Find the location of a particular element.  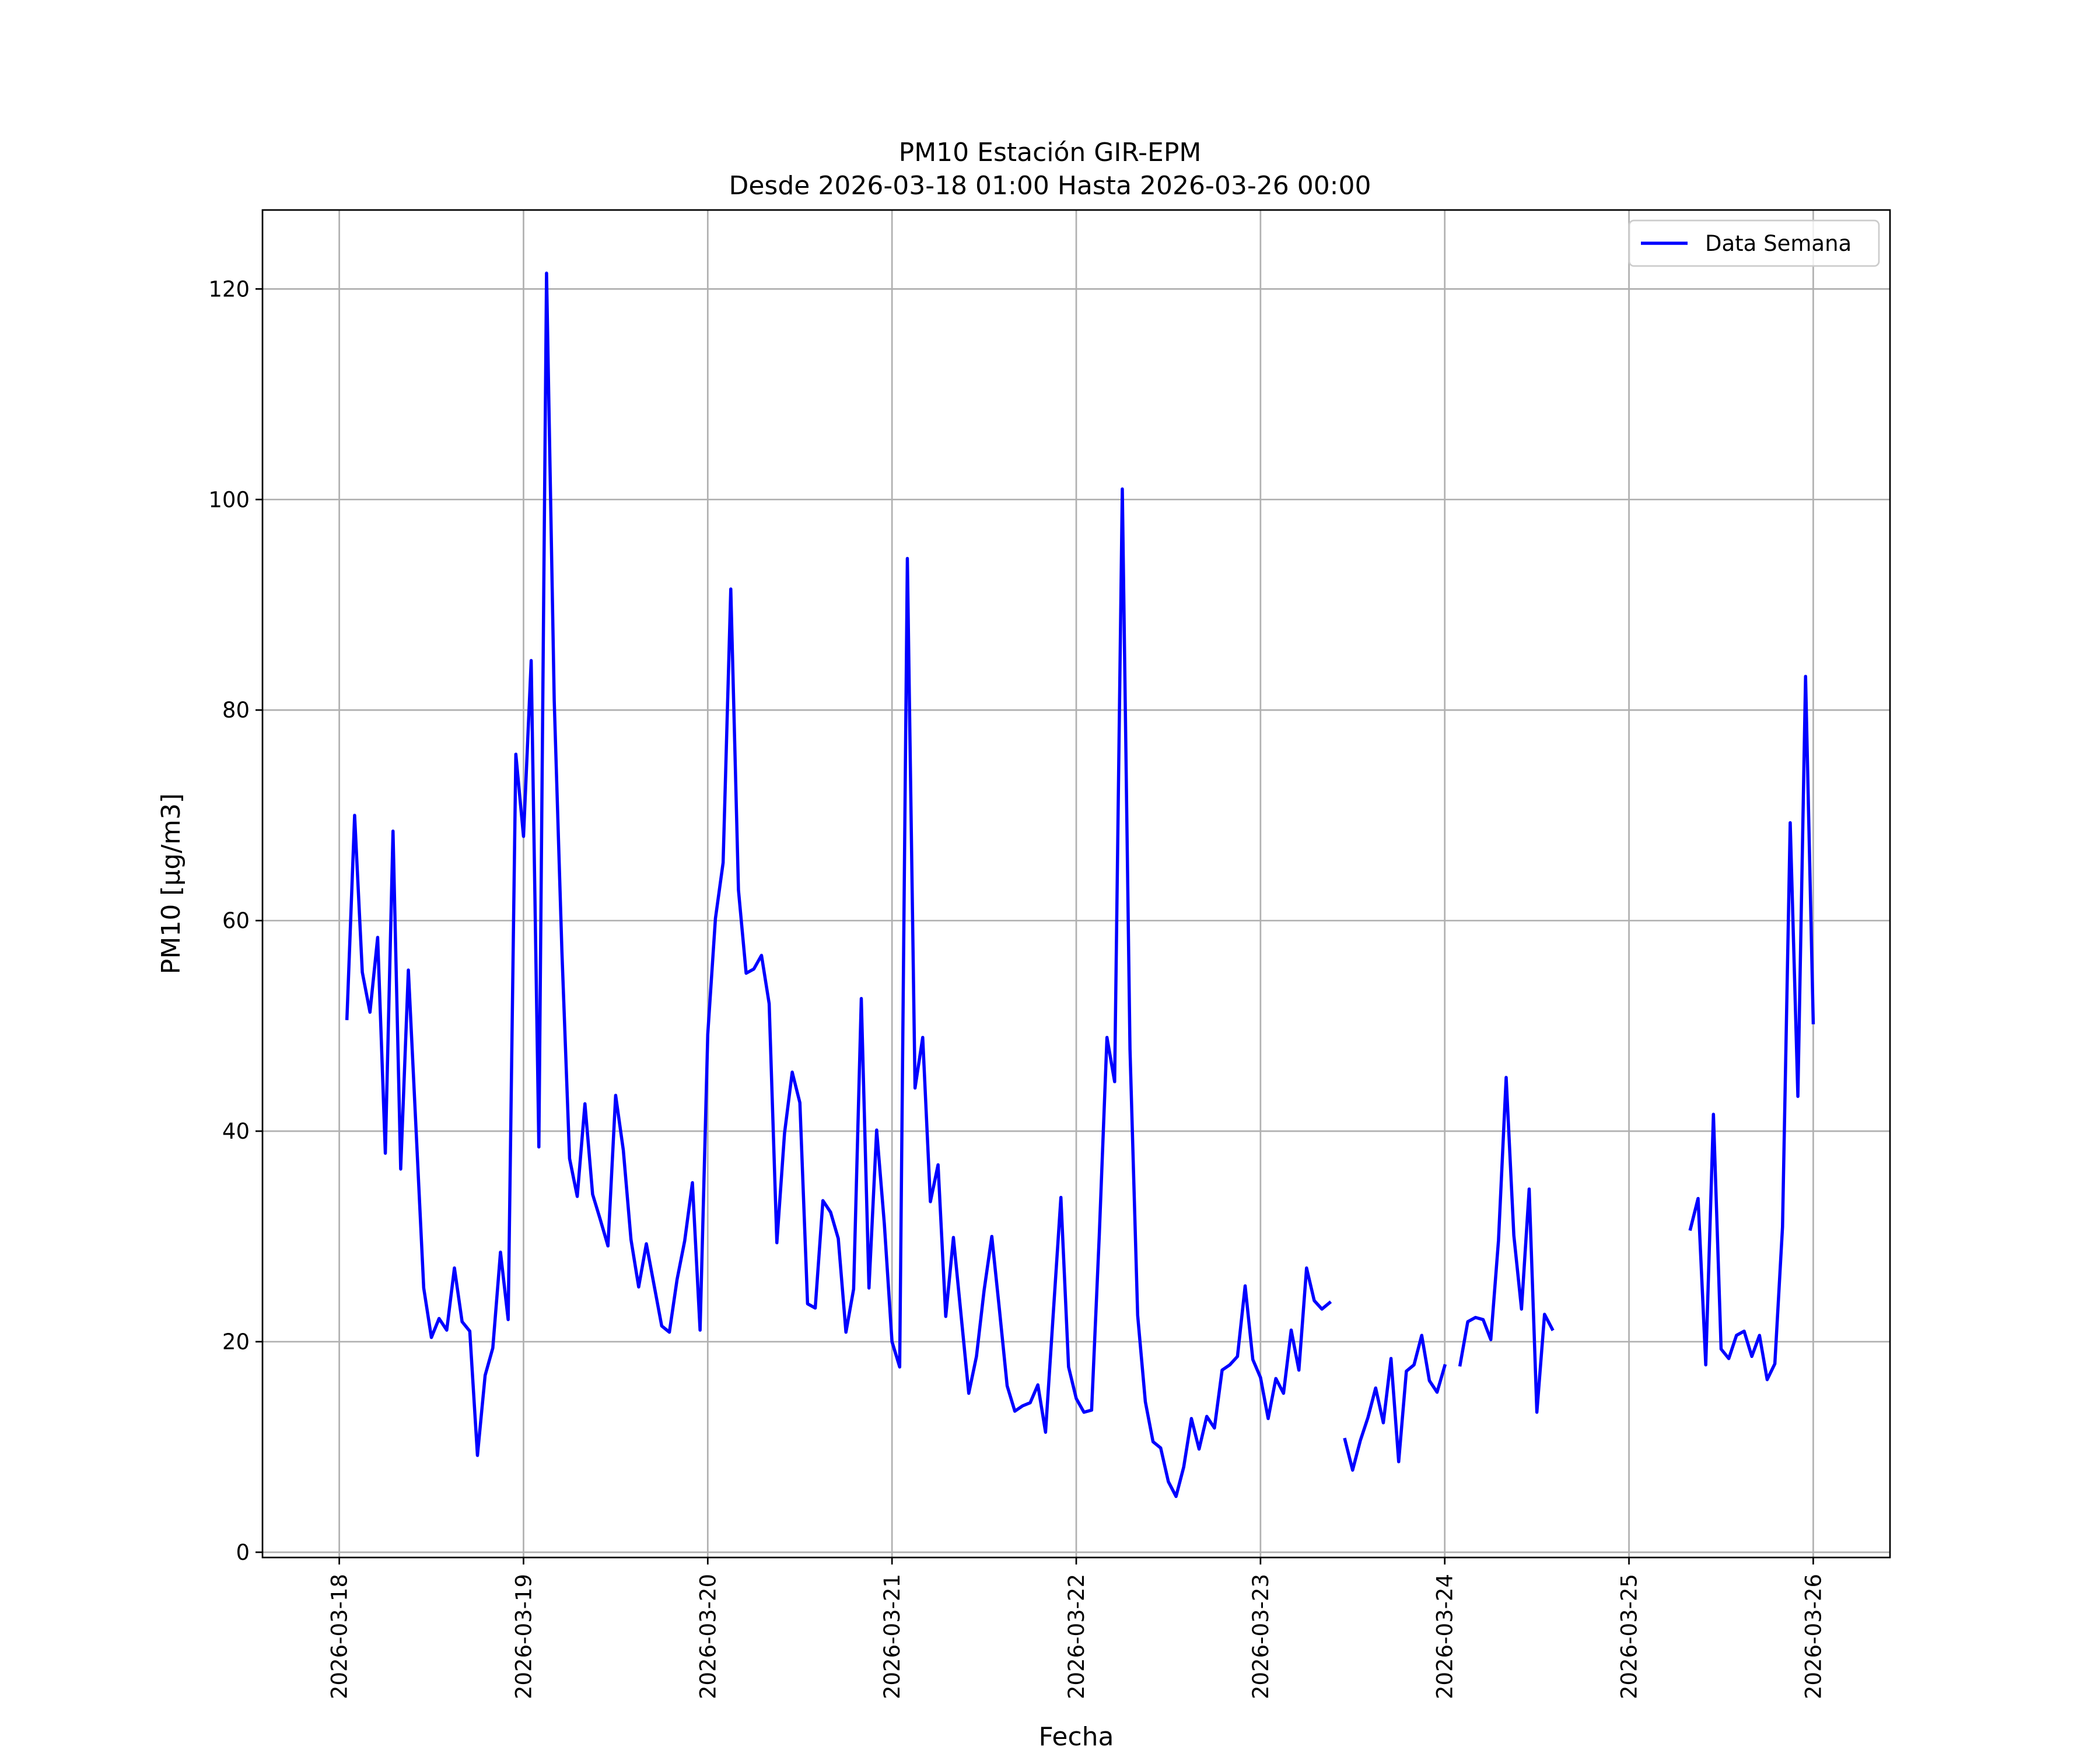

x-tick-label: 2026-03-20 is located at coordinates (708, 1636).